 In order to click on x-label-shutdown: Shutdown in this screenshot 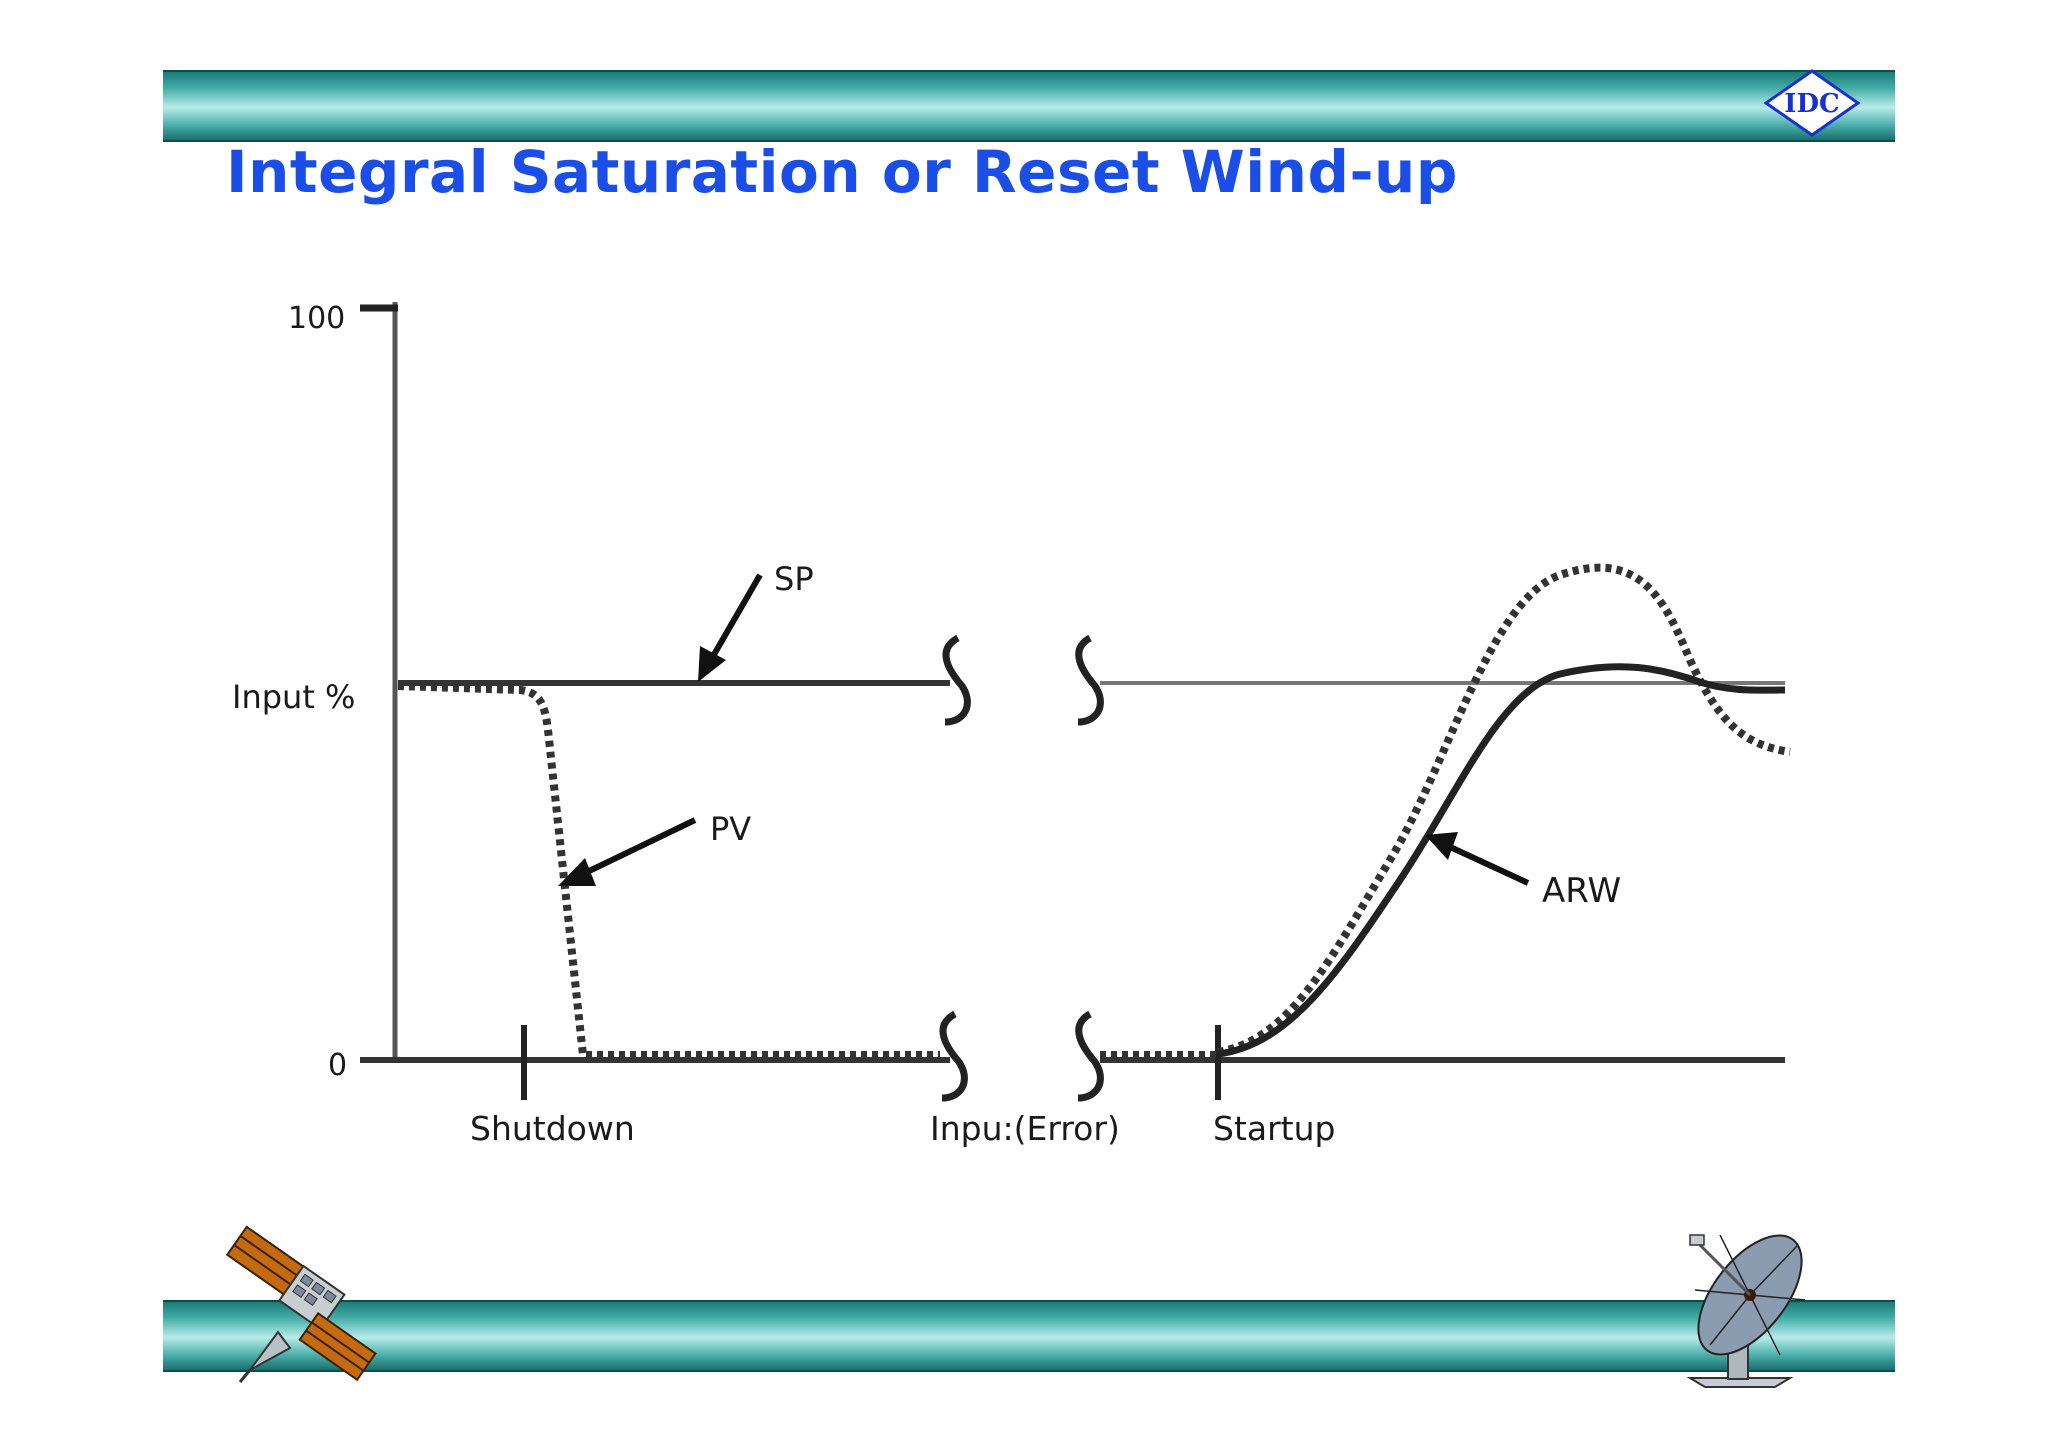, I will do `click(552, 1128)`.